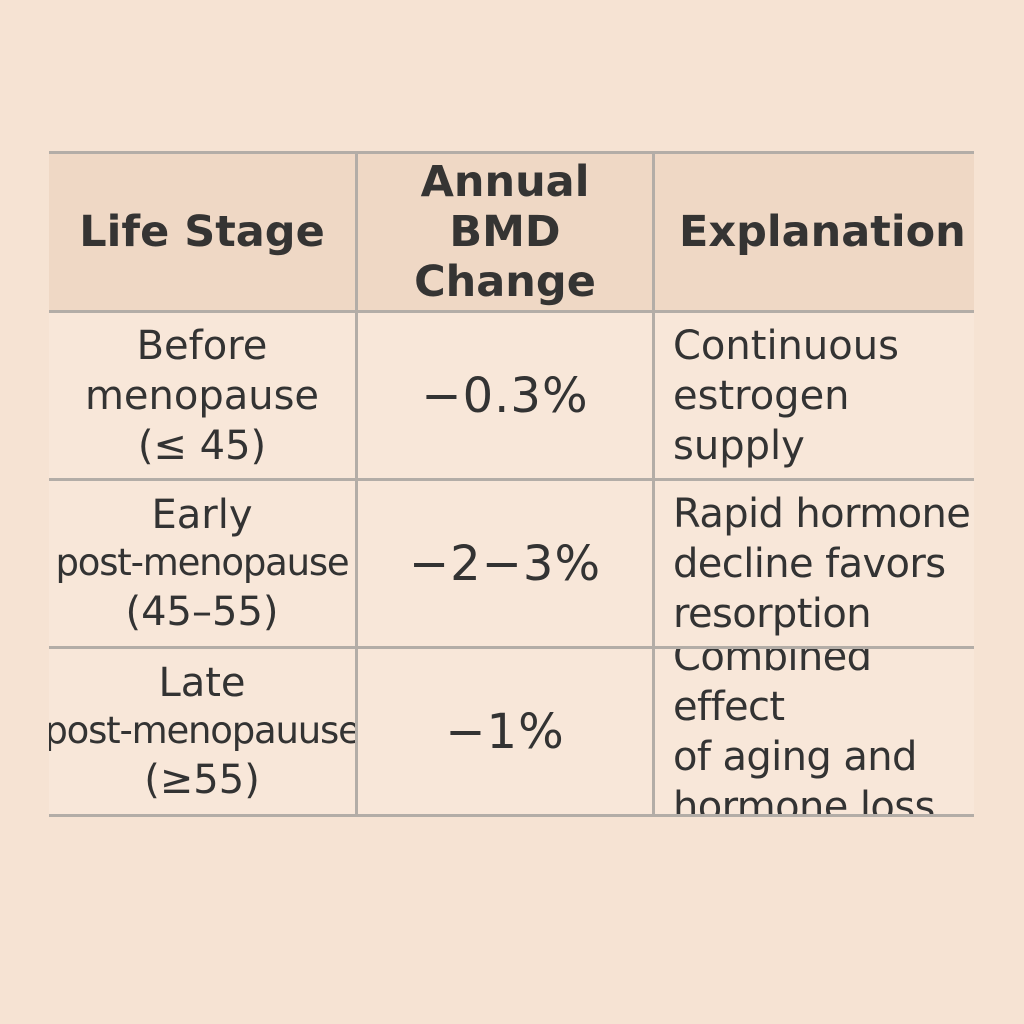 The image size is (1024, 1024). I want to click on life-stage-line3: (45–55), so click(202, 611).